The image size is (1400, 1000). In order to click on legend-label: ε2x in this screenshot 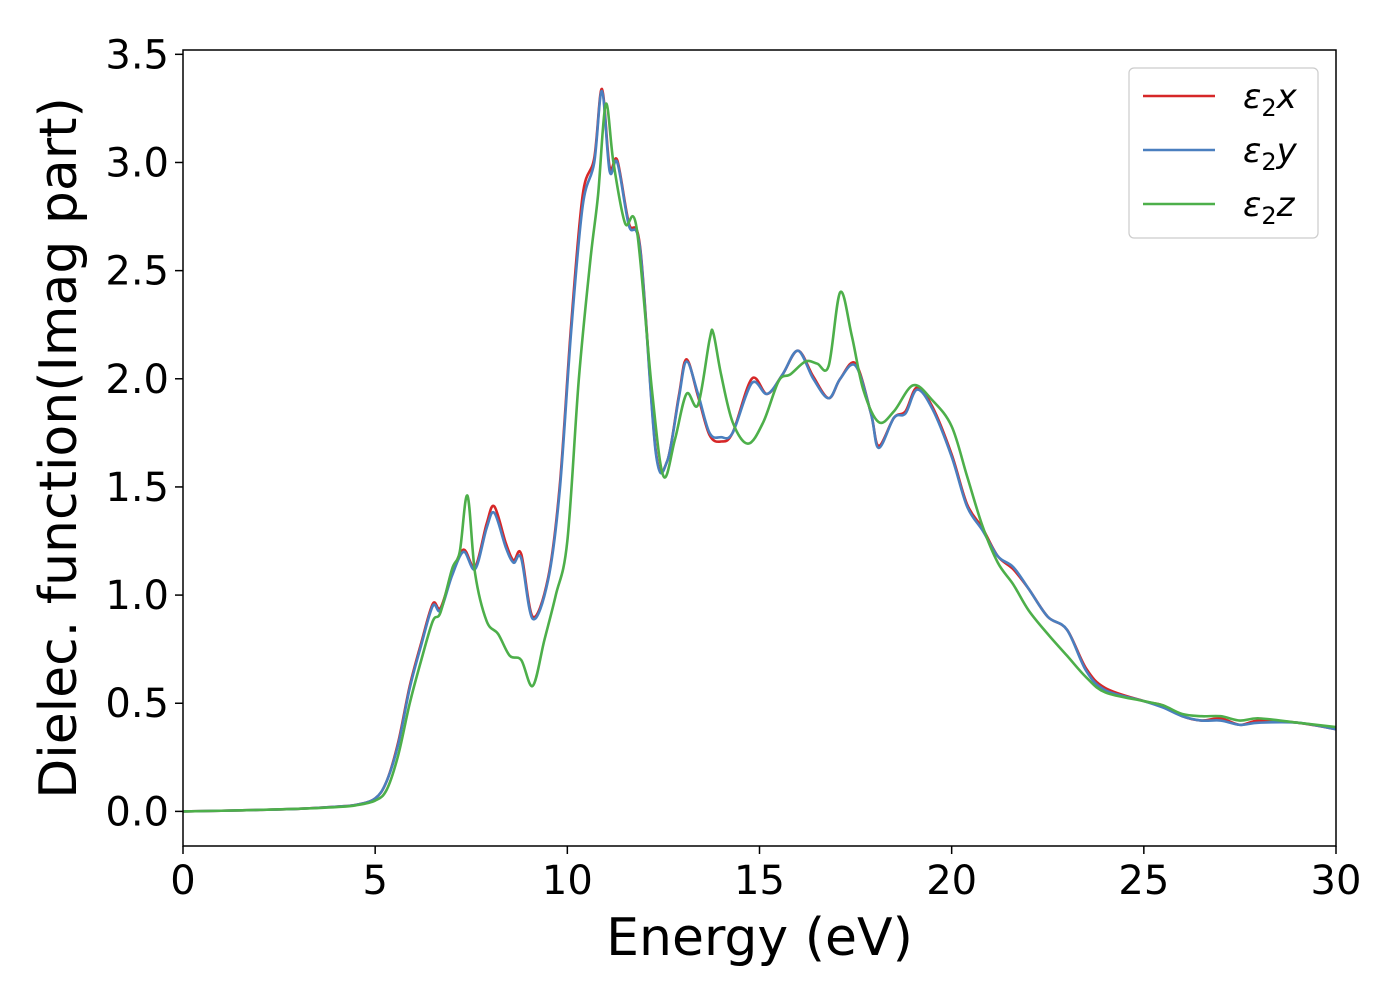, I will do `click(1270, 99)`.